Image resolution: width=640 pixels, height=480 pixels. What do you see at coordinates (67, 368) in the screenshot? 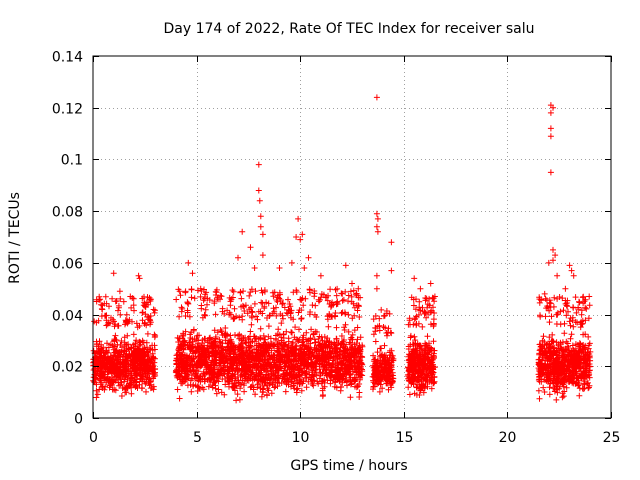
I see `y-tick-label: 0.02` at bounding box center [67, 368].